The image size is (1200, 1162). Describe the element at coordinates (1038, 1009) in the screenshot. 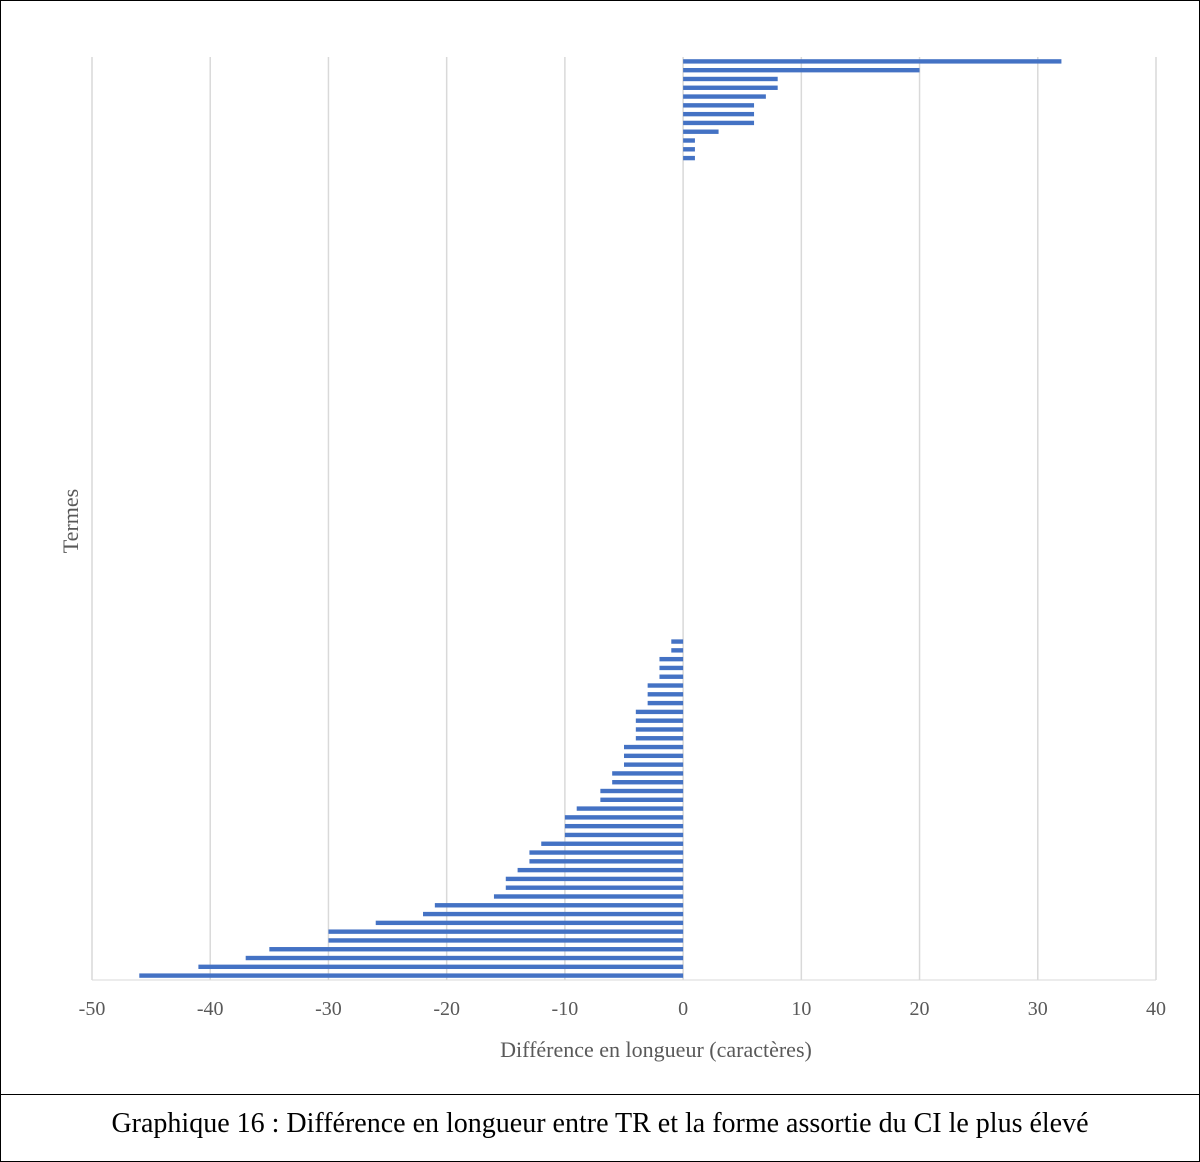

I see `x-tick-label: 30` at that location.